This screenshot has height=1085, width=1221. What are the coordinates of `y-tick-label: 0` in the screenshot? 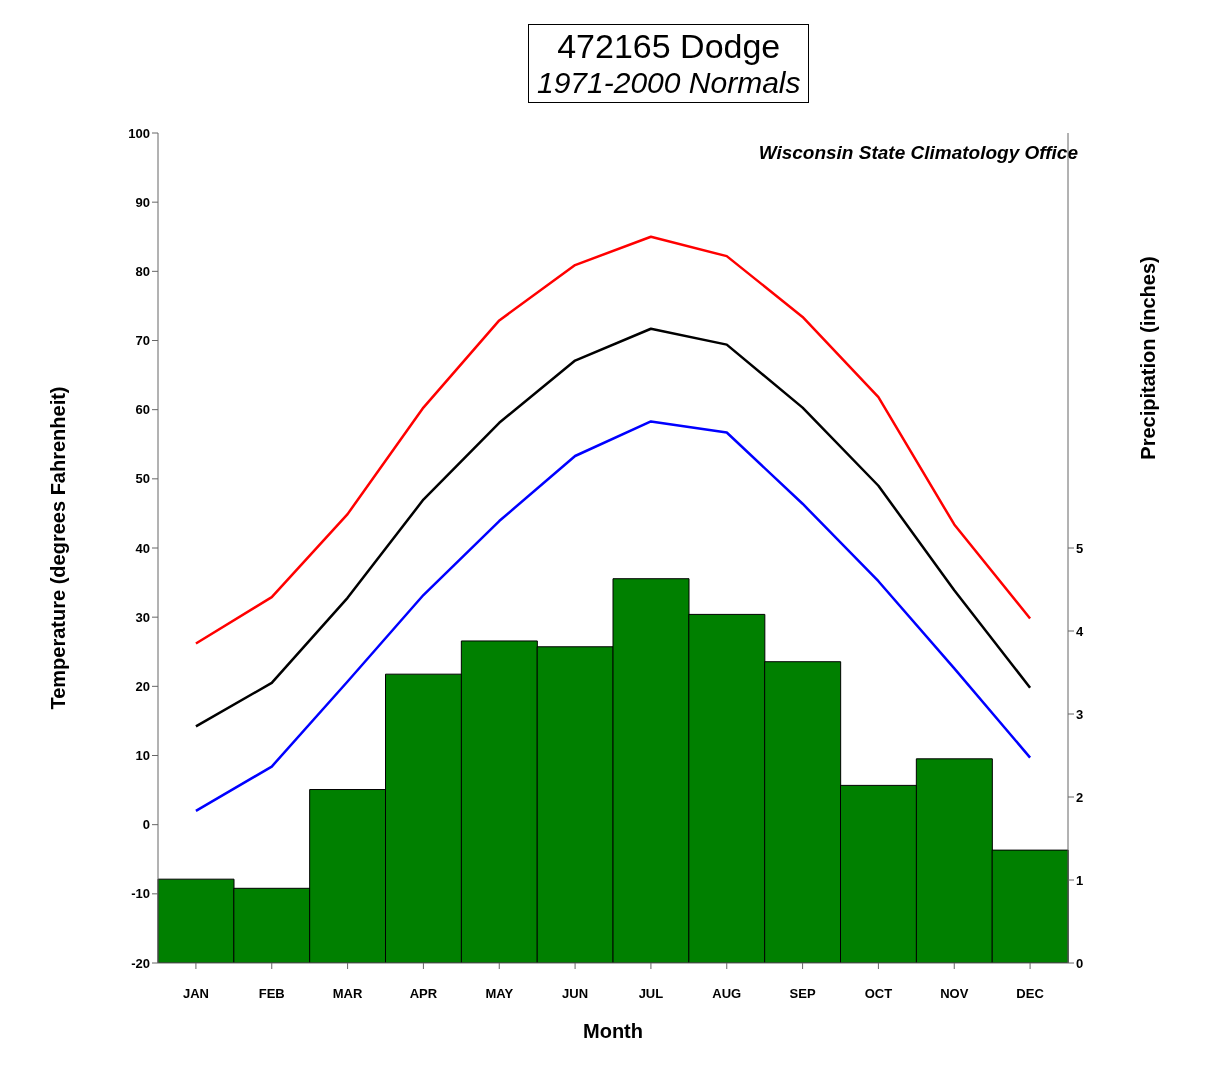 It's located at (146, 825).